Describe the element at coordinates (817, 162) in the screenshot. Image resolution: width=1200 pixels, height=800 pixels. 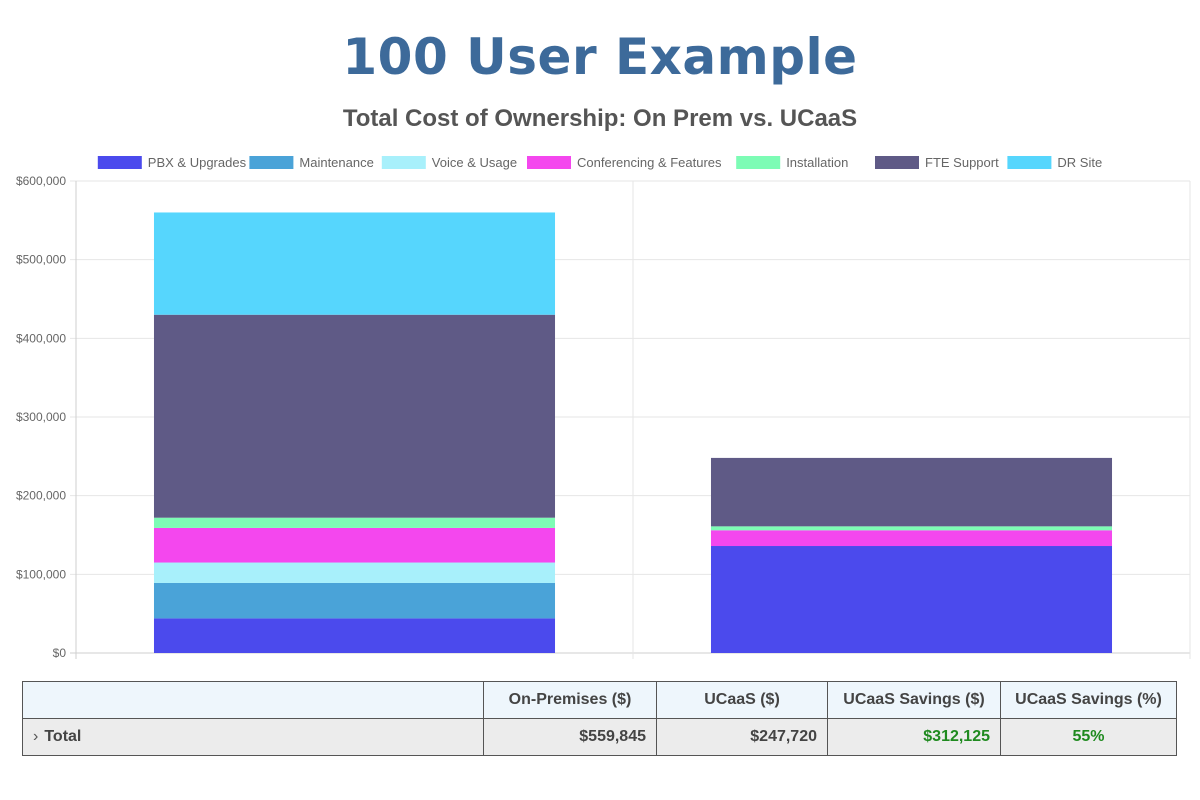
I see `legend-label: Installation` at that location.